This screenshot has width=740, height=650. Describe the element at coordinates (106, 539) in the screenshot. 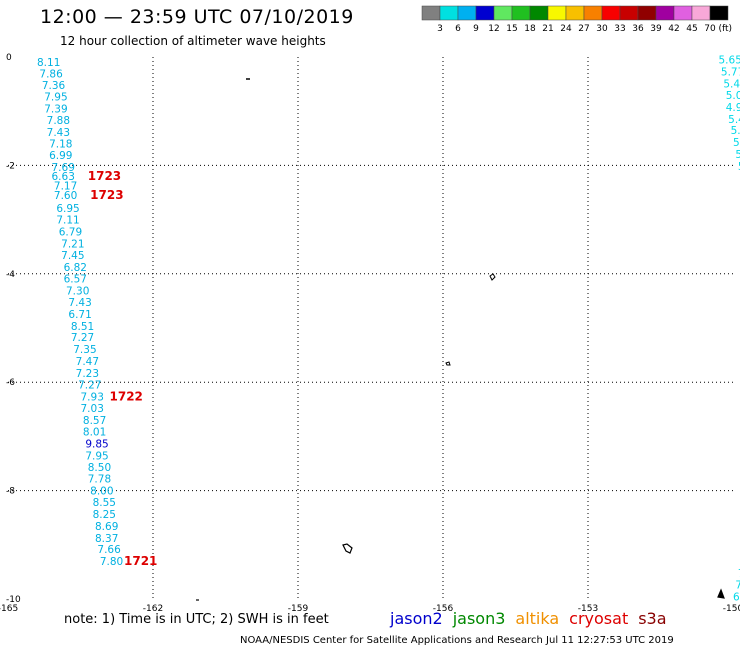

I see `wave-height-point: 8.37` at that location.